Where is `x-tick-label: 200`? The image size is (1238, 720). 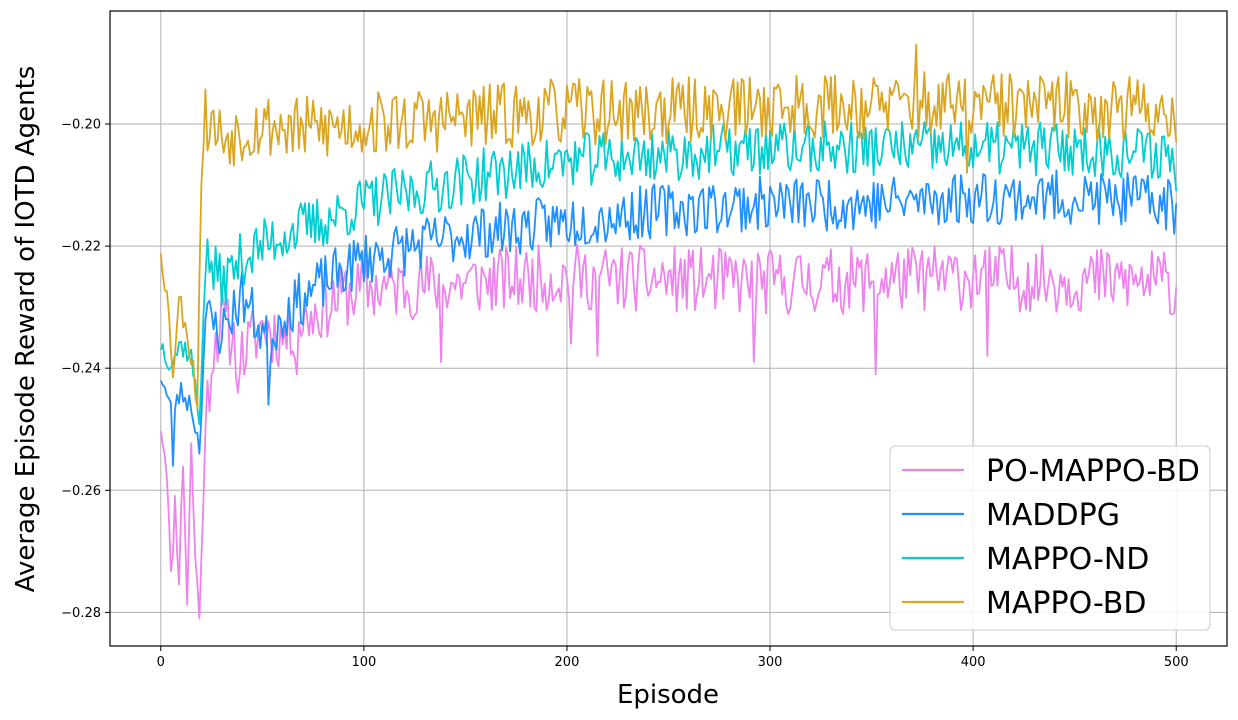 x-tick-label: 200 is located at coordinates (567, 662).